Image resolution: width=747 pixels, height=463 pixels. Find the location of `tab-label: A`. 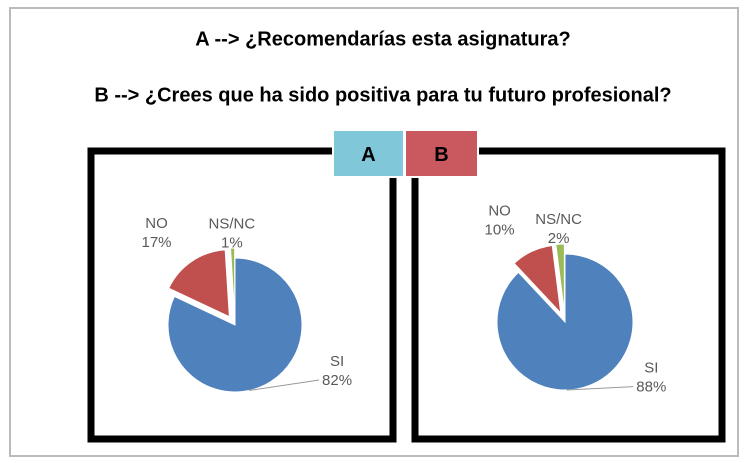

tab-label: A is located at coordinates (368, 155).